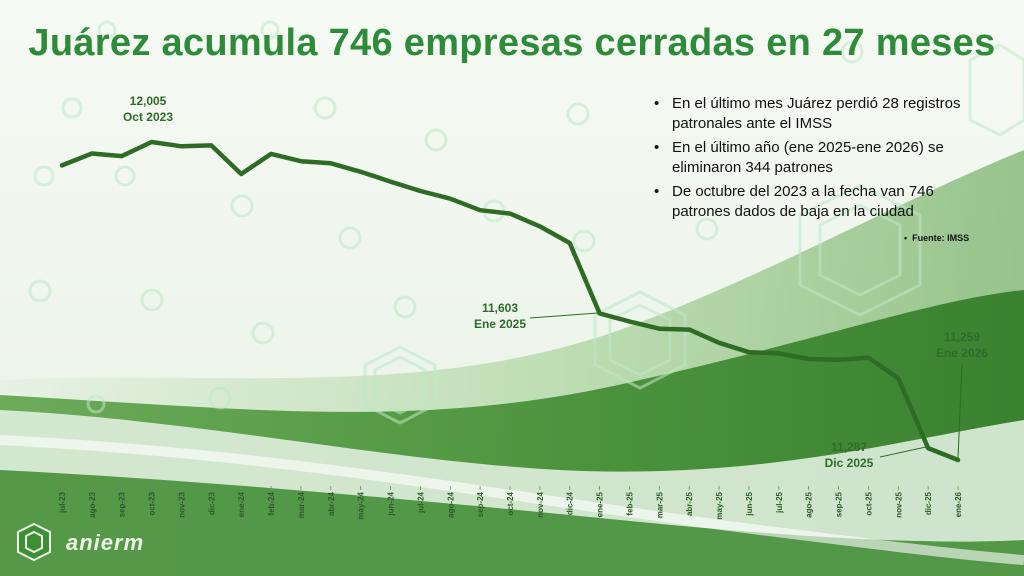 The width and height of the screenshot is (1024, 576). Describe the element at coordinates (960, 411) in the screenshot. I see `annotation-leader-ene-2026` at that location.